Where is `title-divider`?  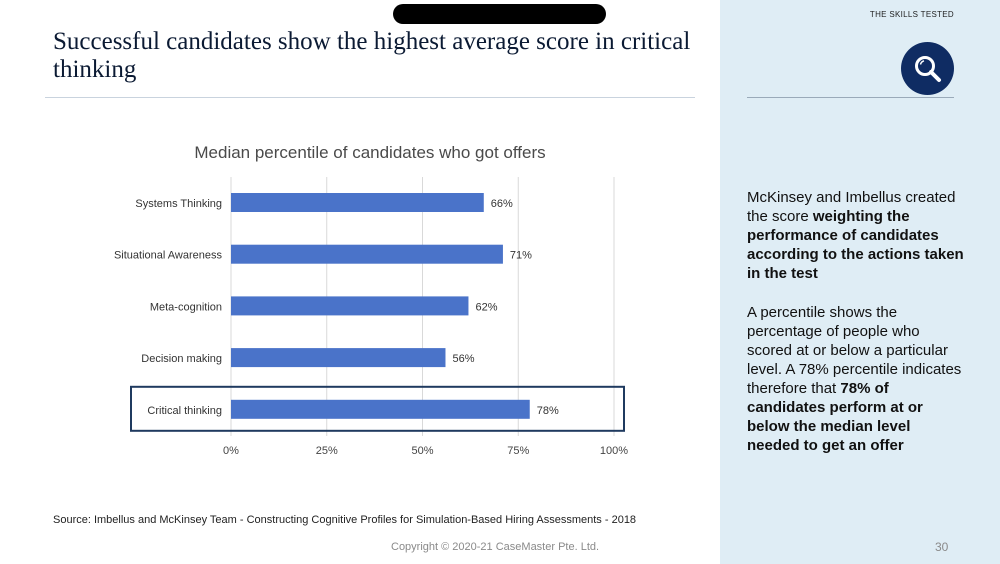
title-divider is located at coordinates (370, 97).